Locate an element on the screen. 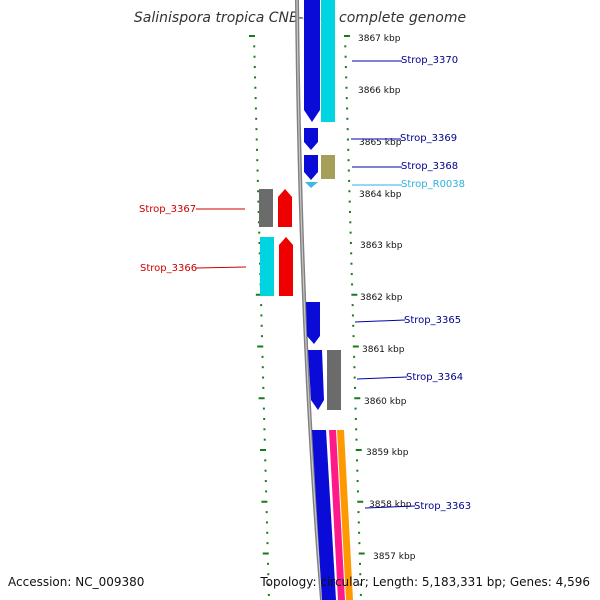 The image size is (600, 600). scale-label-3859: 3859 kbp is located at coordinates (387, 453).